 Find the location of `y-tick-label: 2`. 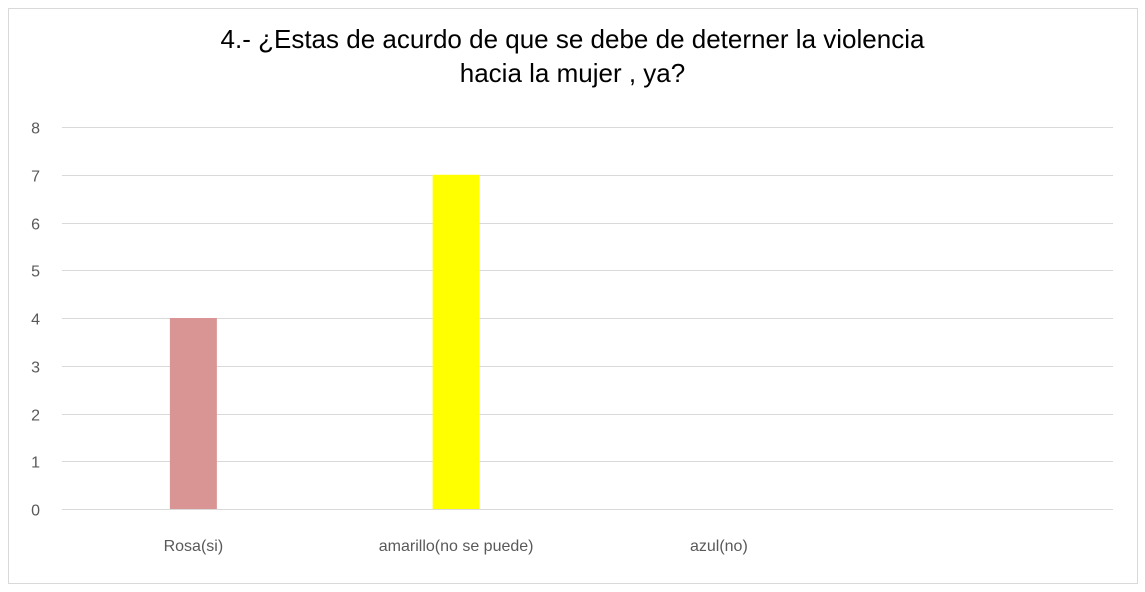

y-tick-label: 2 is located at coordinates (35, 416).